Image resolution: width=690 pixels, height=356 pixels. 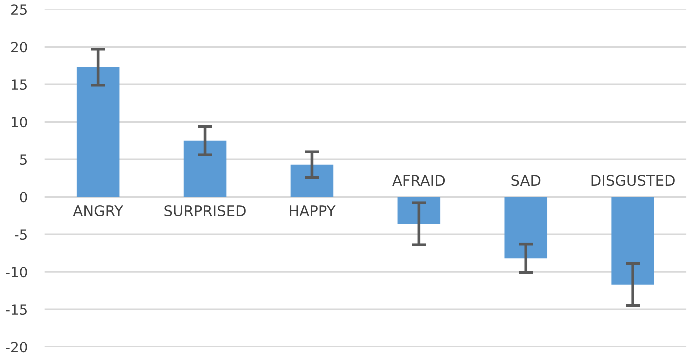 What do you see at coordinates (23, 160) in the screenshot?
I see `y-tick-label: 5` at bounding box center [23, 160].